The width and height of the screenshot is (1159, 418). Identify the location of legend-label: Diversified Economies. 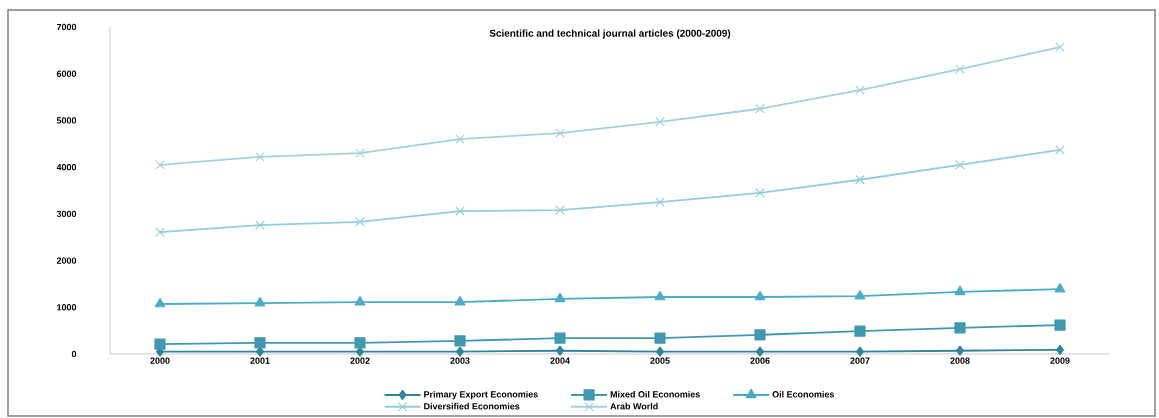
(472, 406).